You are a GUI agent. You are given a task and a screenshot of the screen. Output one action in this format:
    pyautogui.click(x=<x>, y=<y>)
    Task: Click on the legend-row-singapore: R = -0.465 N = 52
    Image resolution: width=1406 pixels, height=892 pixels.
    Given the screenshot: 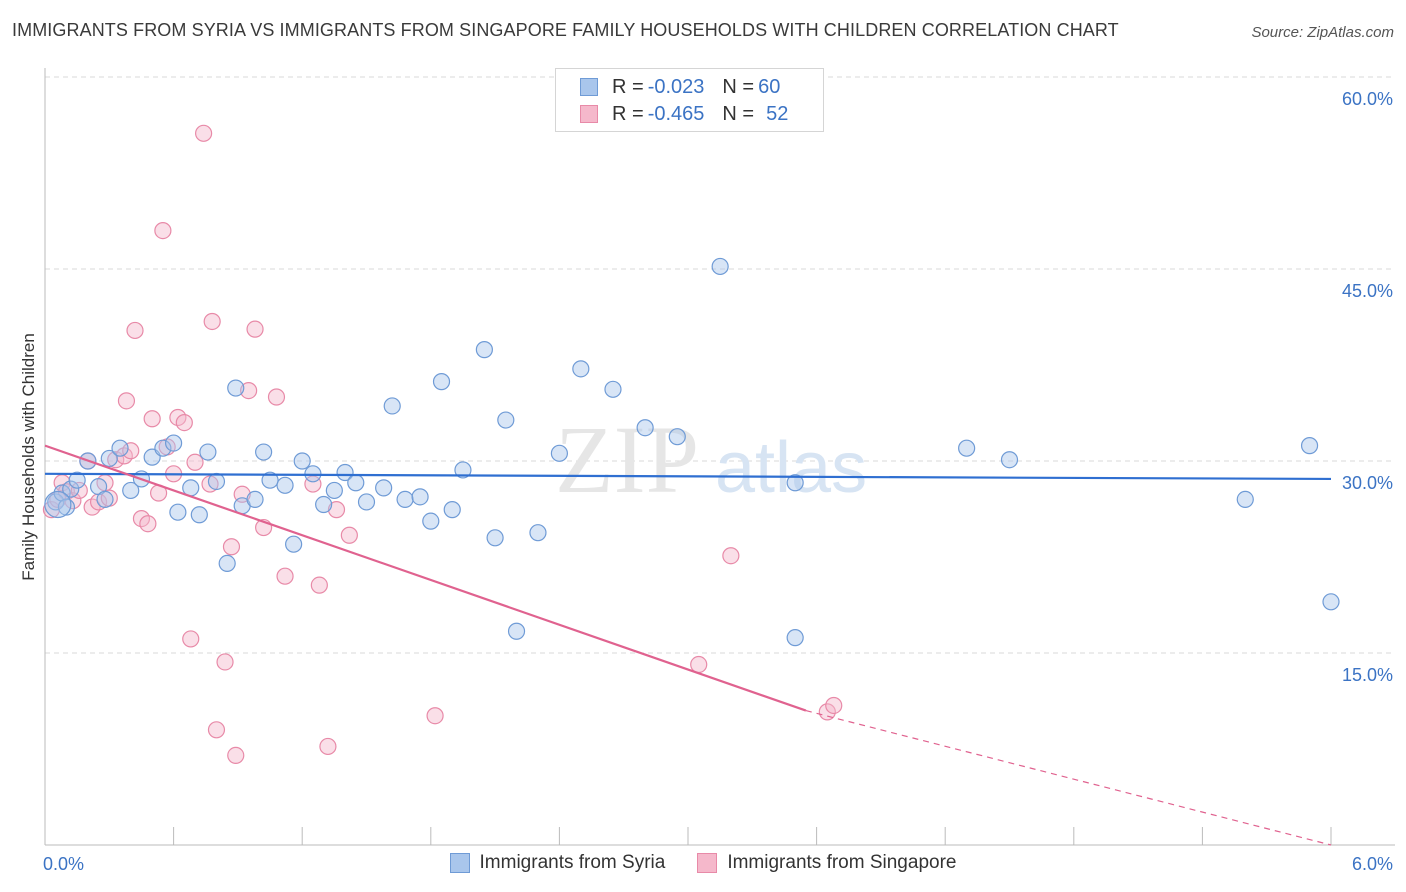 What is the action you would take?
    pyautogui.click(x=684, y=114)
    